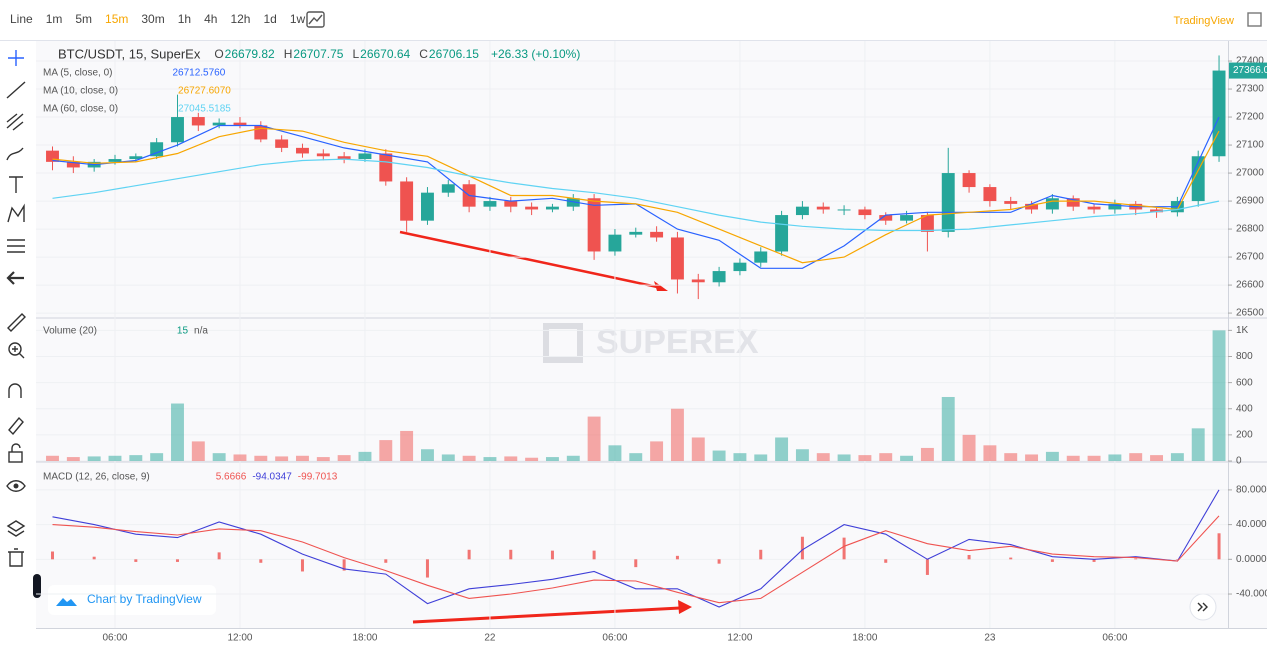 This screenshot has width=1267, height=648. What do you see at coordinates (15, 453) in the screenshot?
I see `lock-tool` at bounding box center [15, 453].